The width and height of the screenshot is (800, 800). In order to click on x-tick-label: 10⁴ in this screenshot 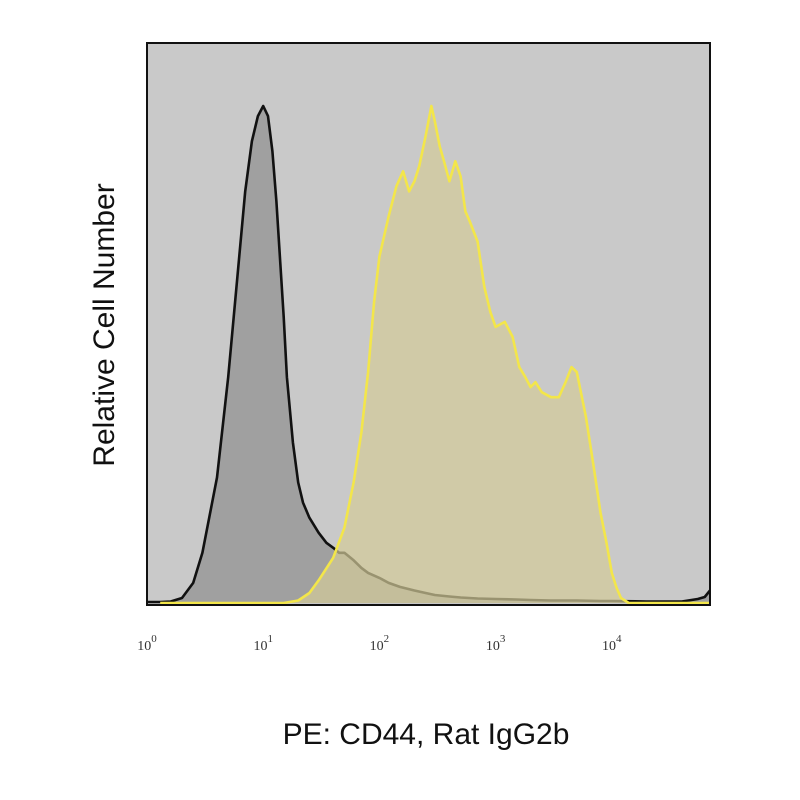, I will do `click(612, 643)`.